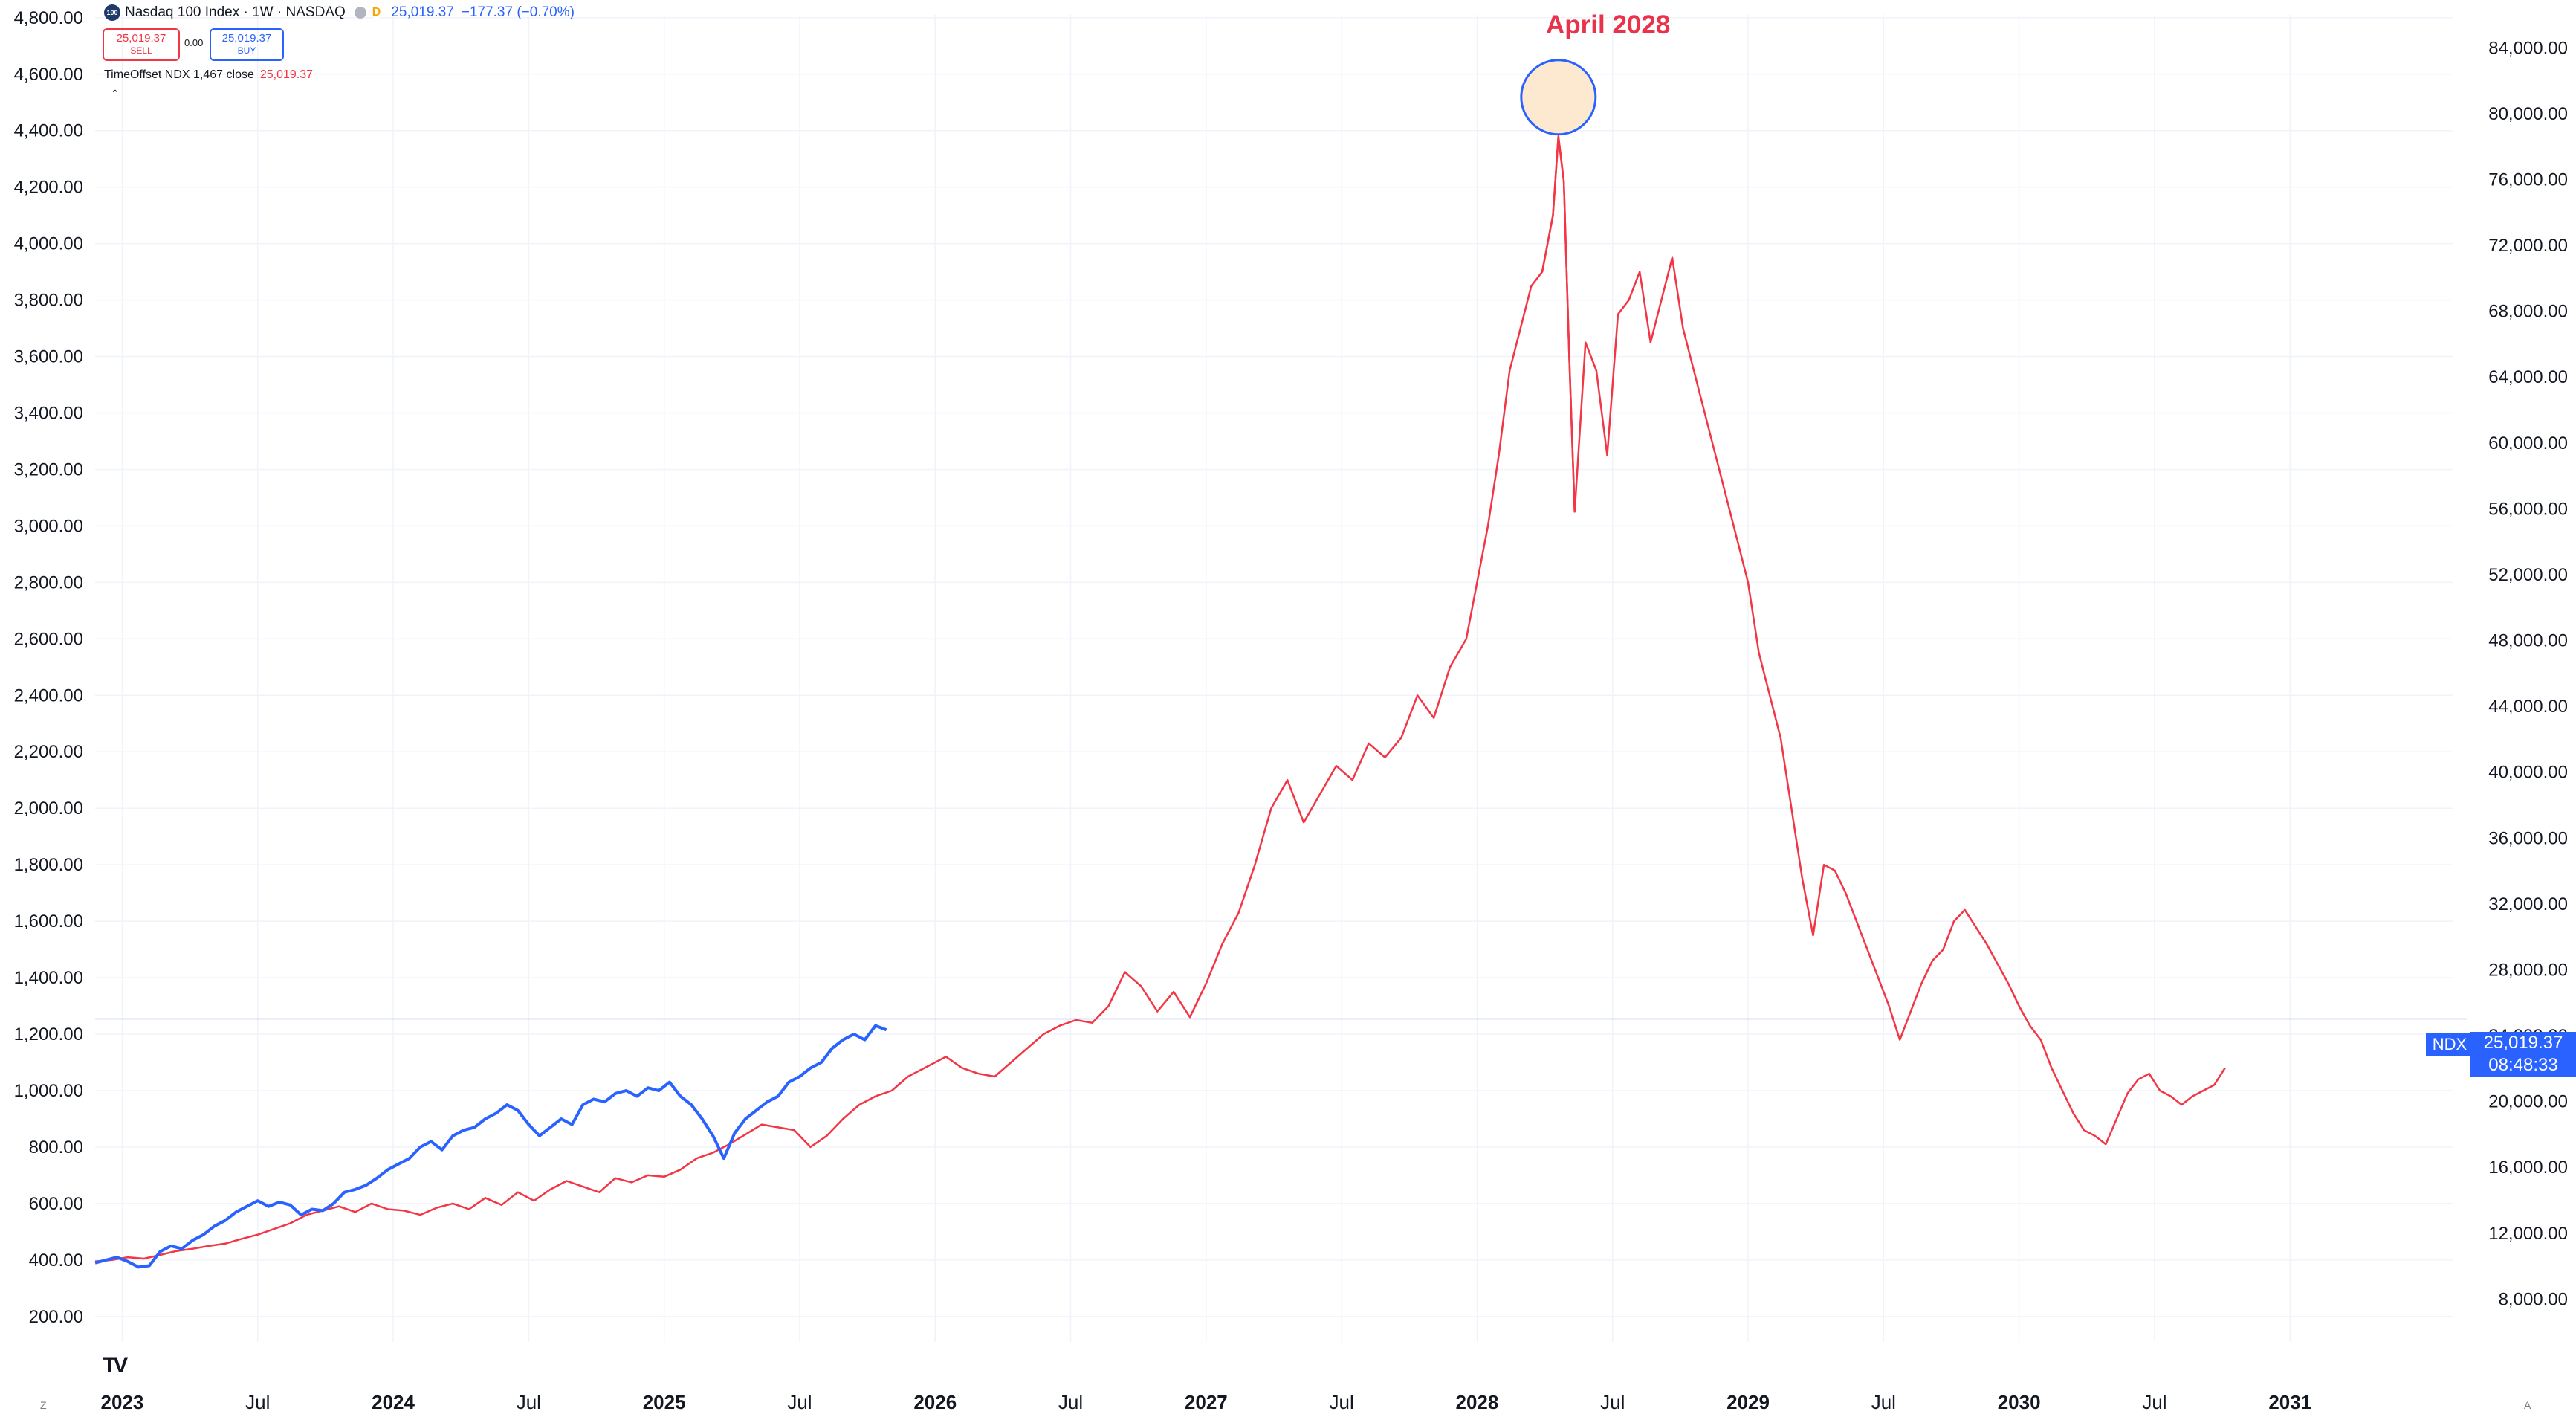 This screenshot has height=1417, width=2576. I want to click on sell-button: 25,019.37 SELL, so click(142, 44).